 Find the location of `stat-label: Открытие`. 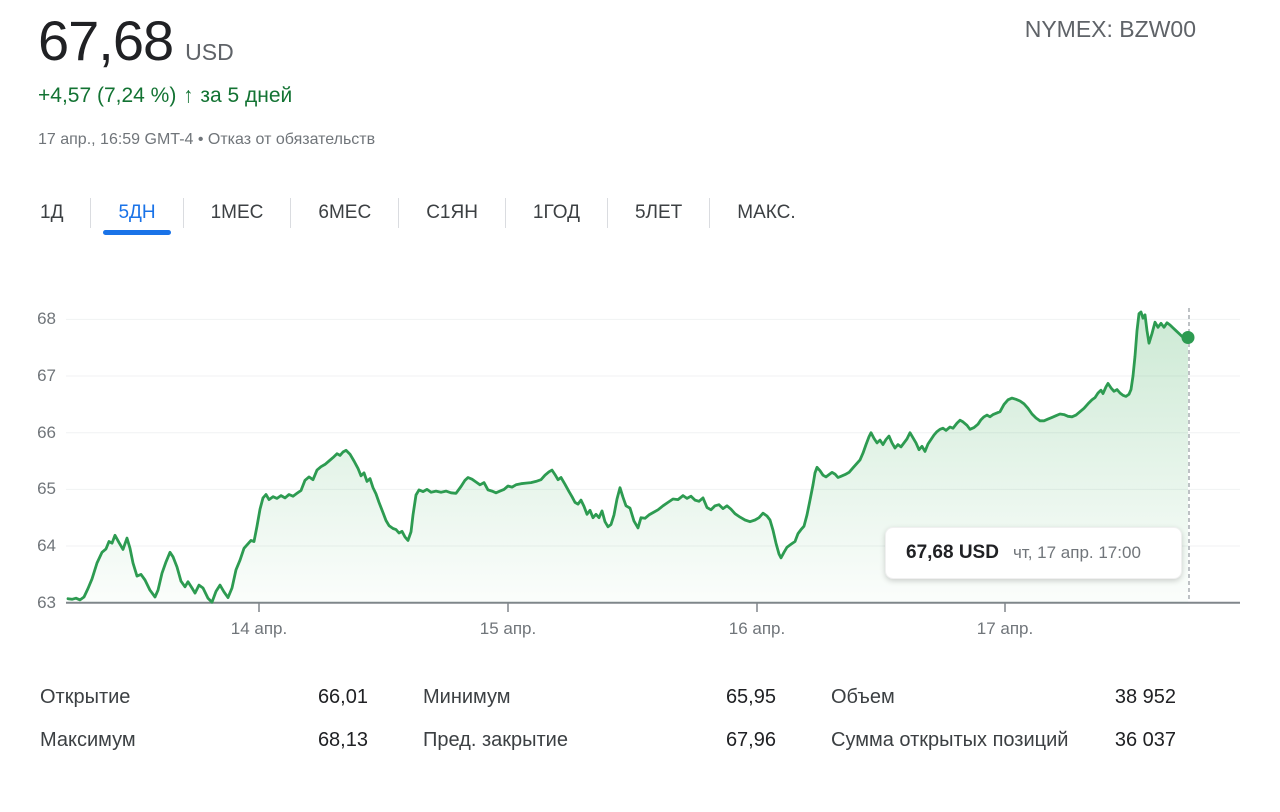

stat-label: Открытие is located at coordinates (85, 697).